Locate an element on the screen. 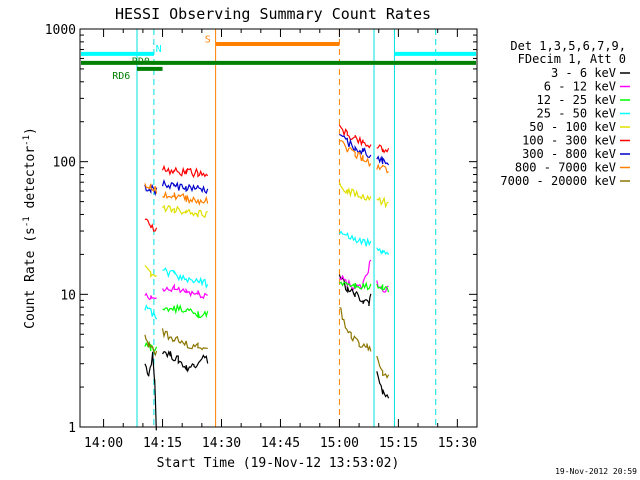 This screenshot has width=640, height=480. x-tick-label-2: 14:30 is located at coordinates (221, 443).